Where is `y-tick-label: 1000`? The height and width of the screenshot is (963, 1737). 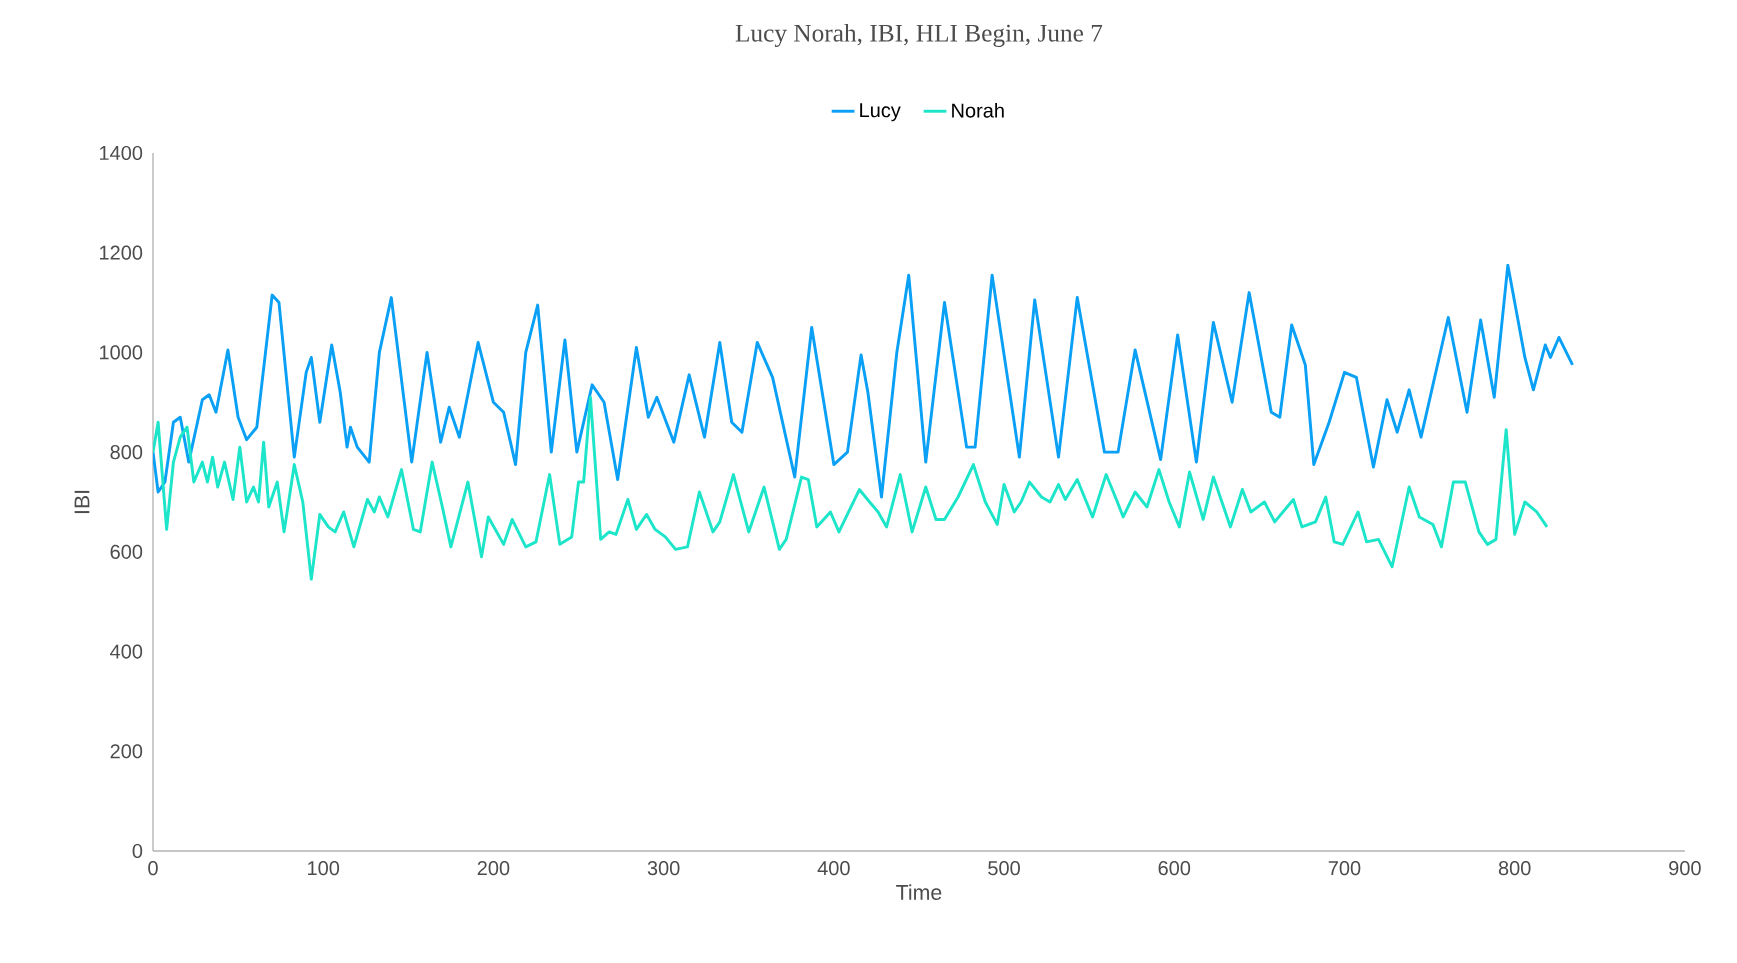
y-tick-label: 1000 is located at coordinates (121, 352).